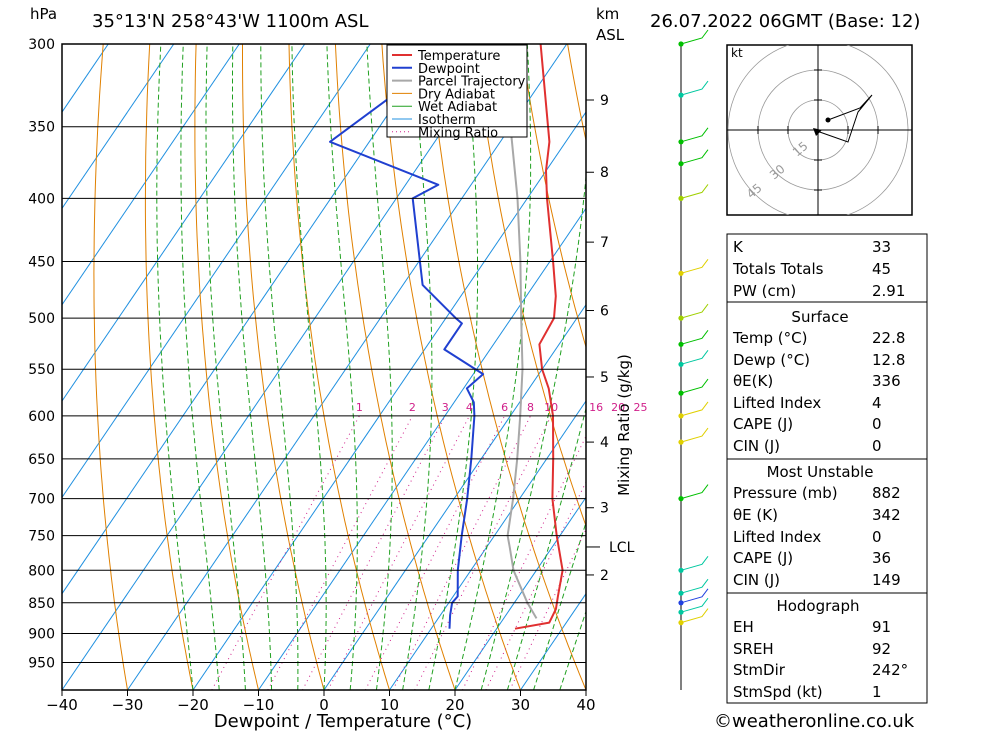 This screenshot has width=1000, height=733. I want to click on mu-cape-value: 36, so click(881, 558).